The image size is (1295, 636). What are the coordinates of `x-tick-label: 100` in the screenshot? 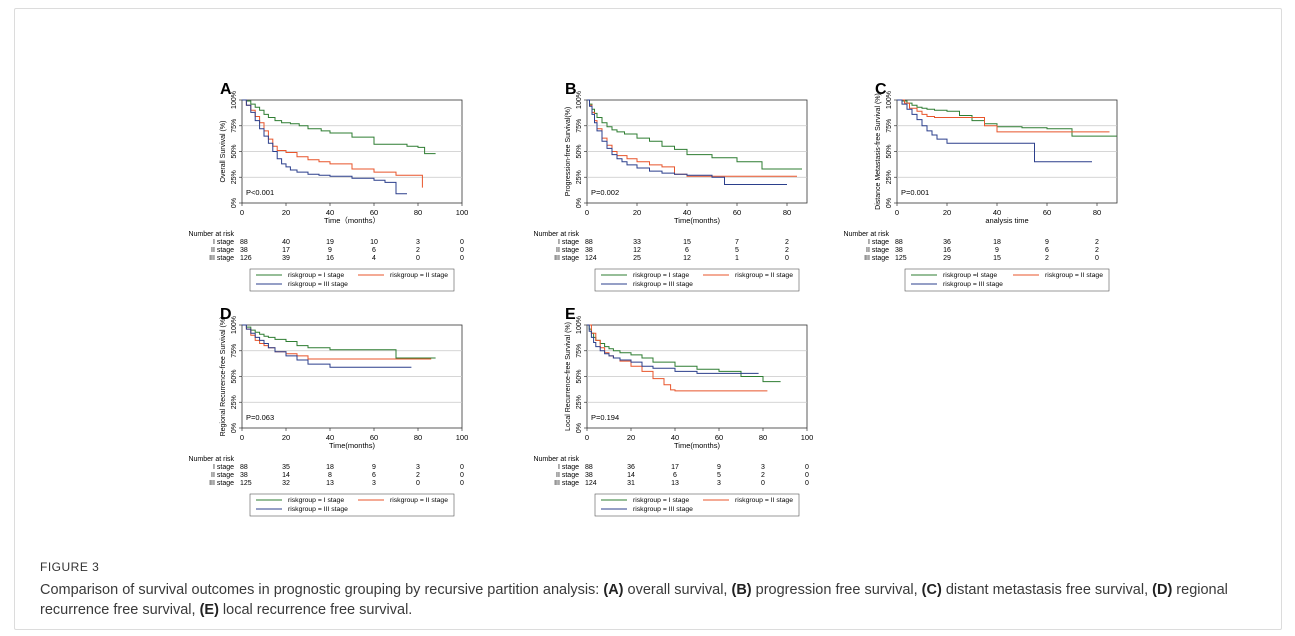 It's located at (462, 437).